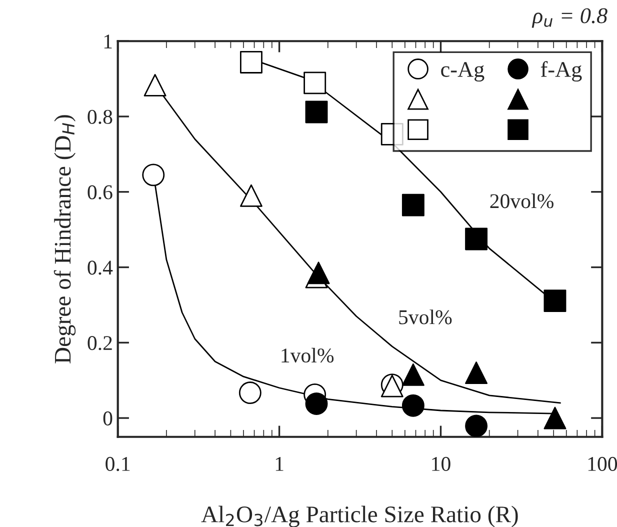  I want to click on y-tick-label: 0.4, so click(100, 267).